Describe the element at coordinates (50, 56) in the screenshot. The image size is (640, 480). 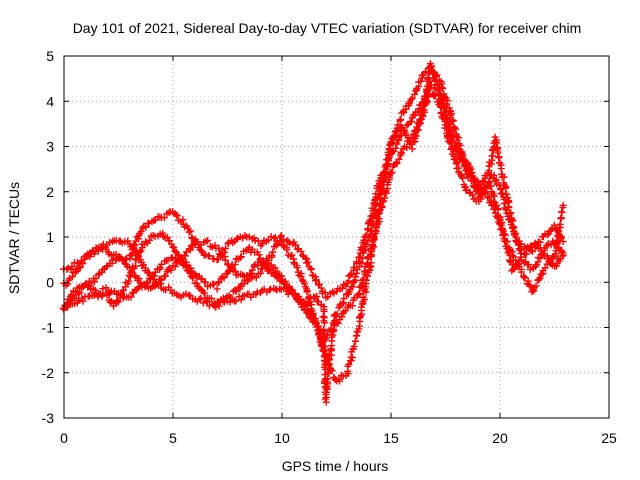
I see `y-tick-label: 5` at that location.